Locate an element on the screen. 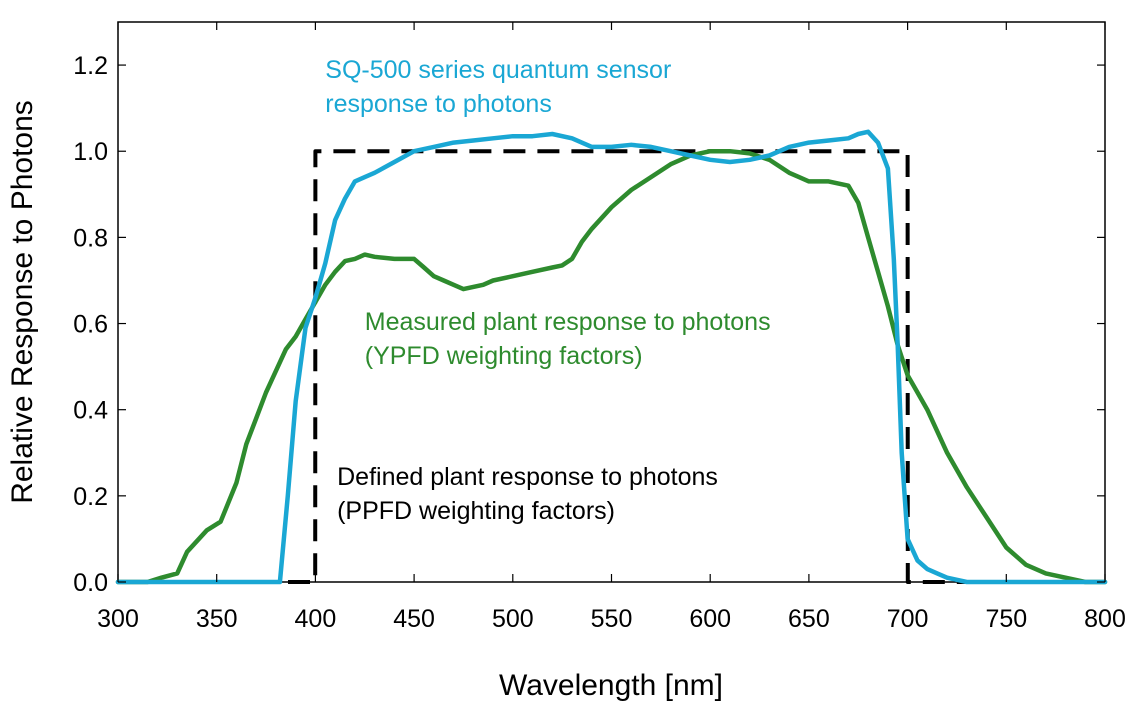 The image size is (1136, 710). x-tick-label: 300 is located at coordinates (118, 619).